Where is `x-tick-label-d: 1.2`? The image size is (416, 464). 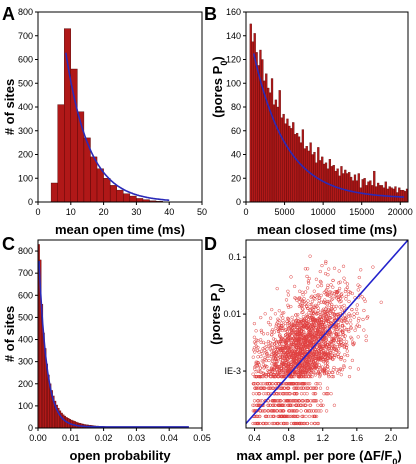 x-tick-label-d: 1.2 is located at coordinates (322, 438).